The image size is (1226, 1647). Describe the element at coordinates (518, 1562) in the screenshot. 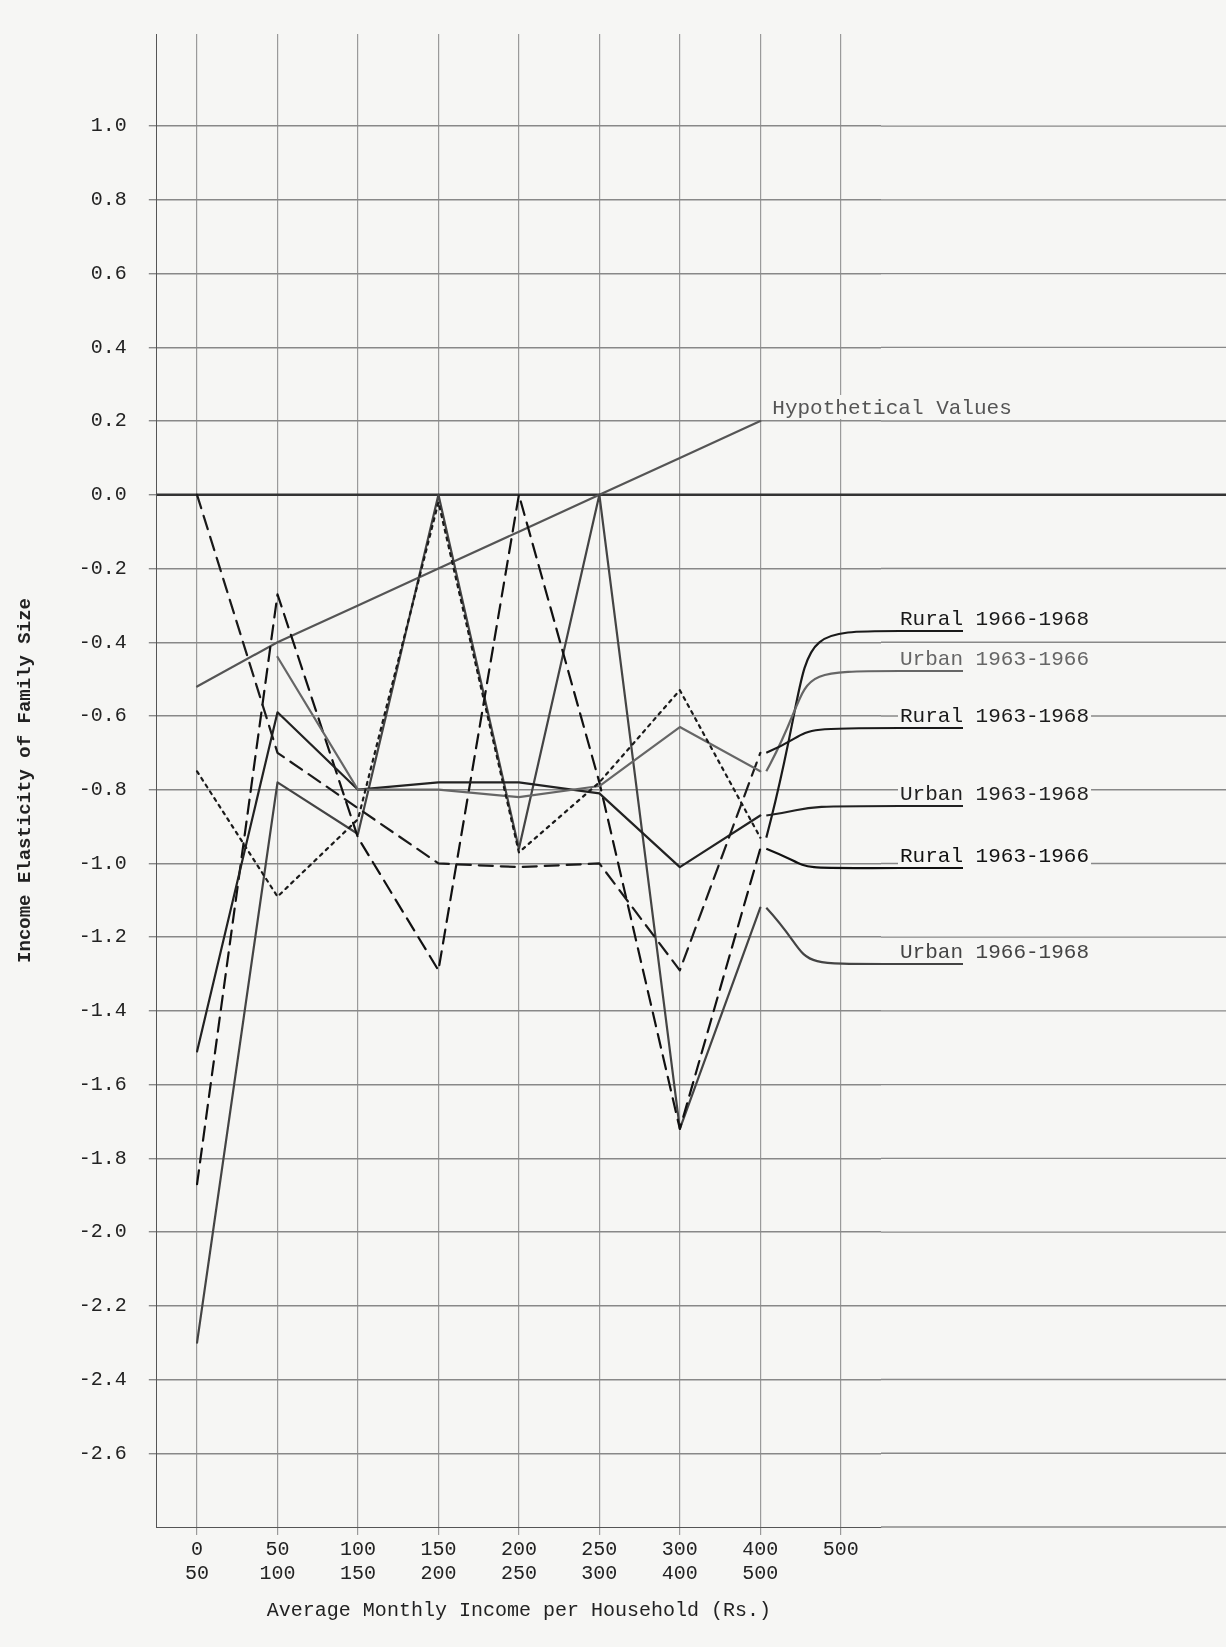

I see `x-tick-label: 200 250` at that location.